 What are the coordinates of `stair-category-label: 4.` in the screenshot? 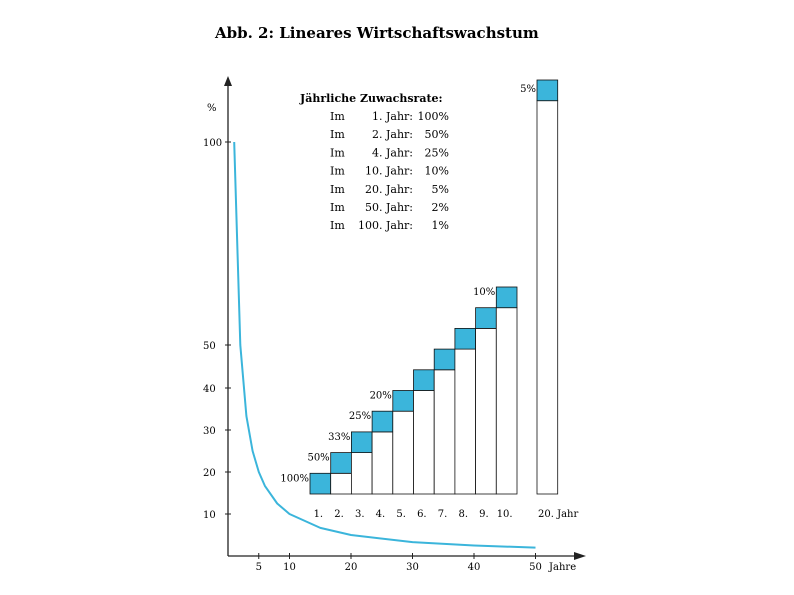 It's located at (381, 514).